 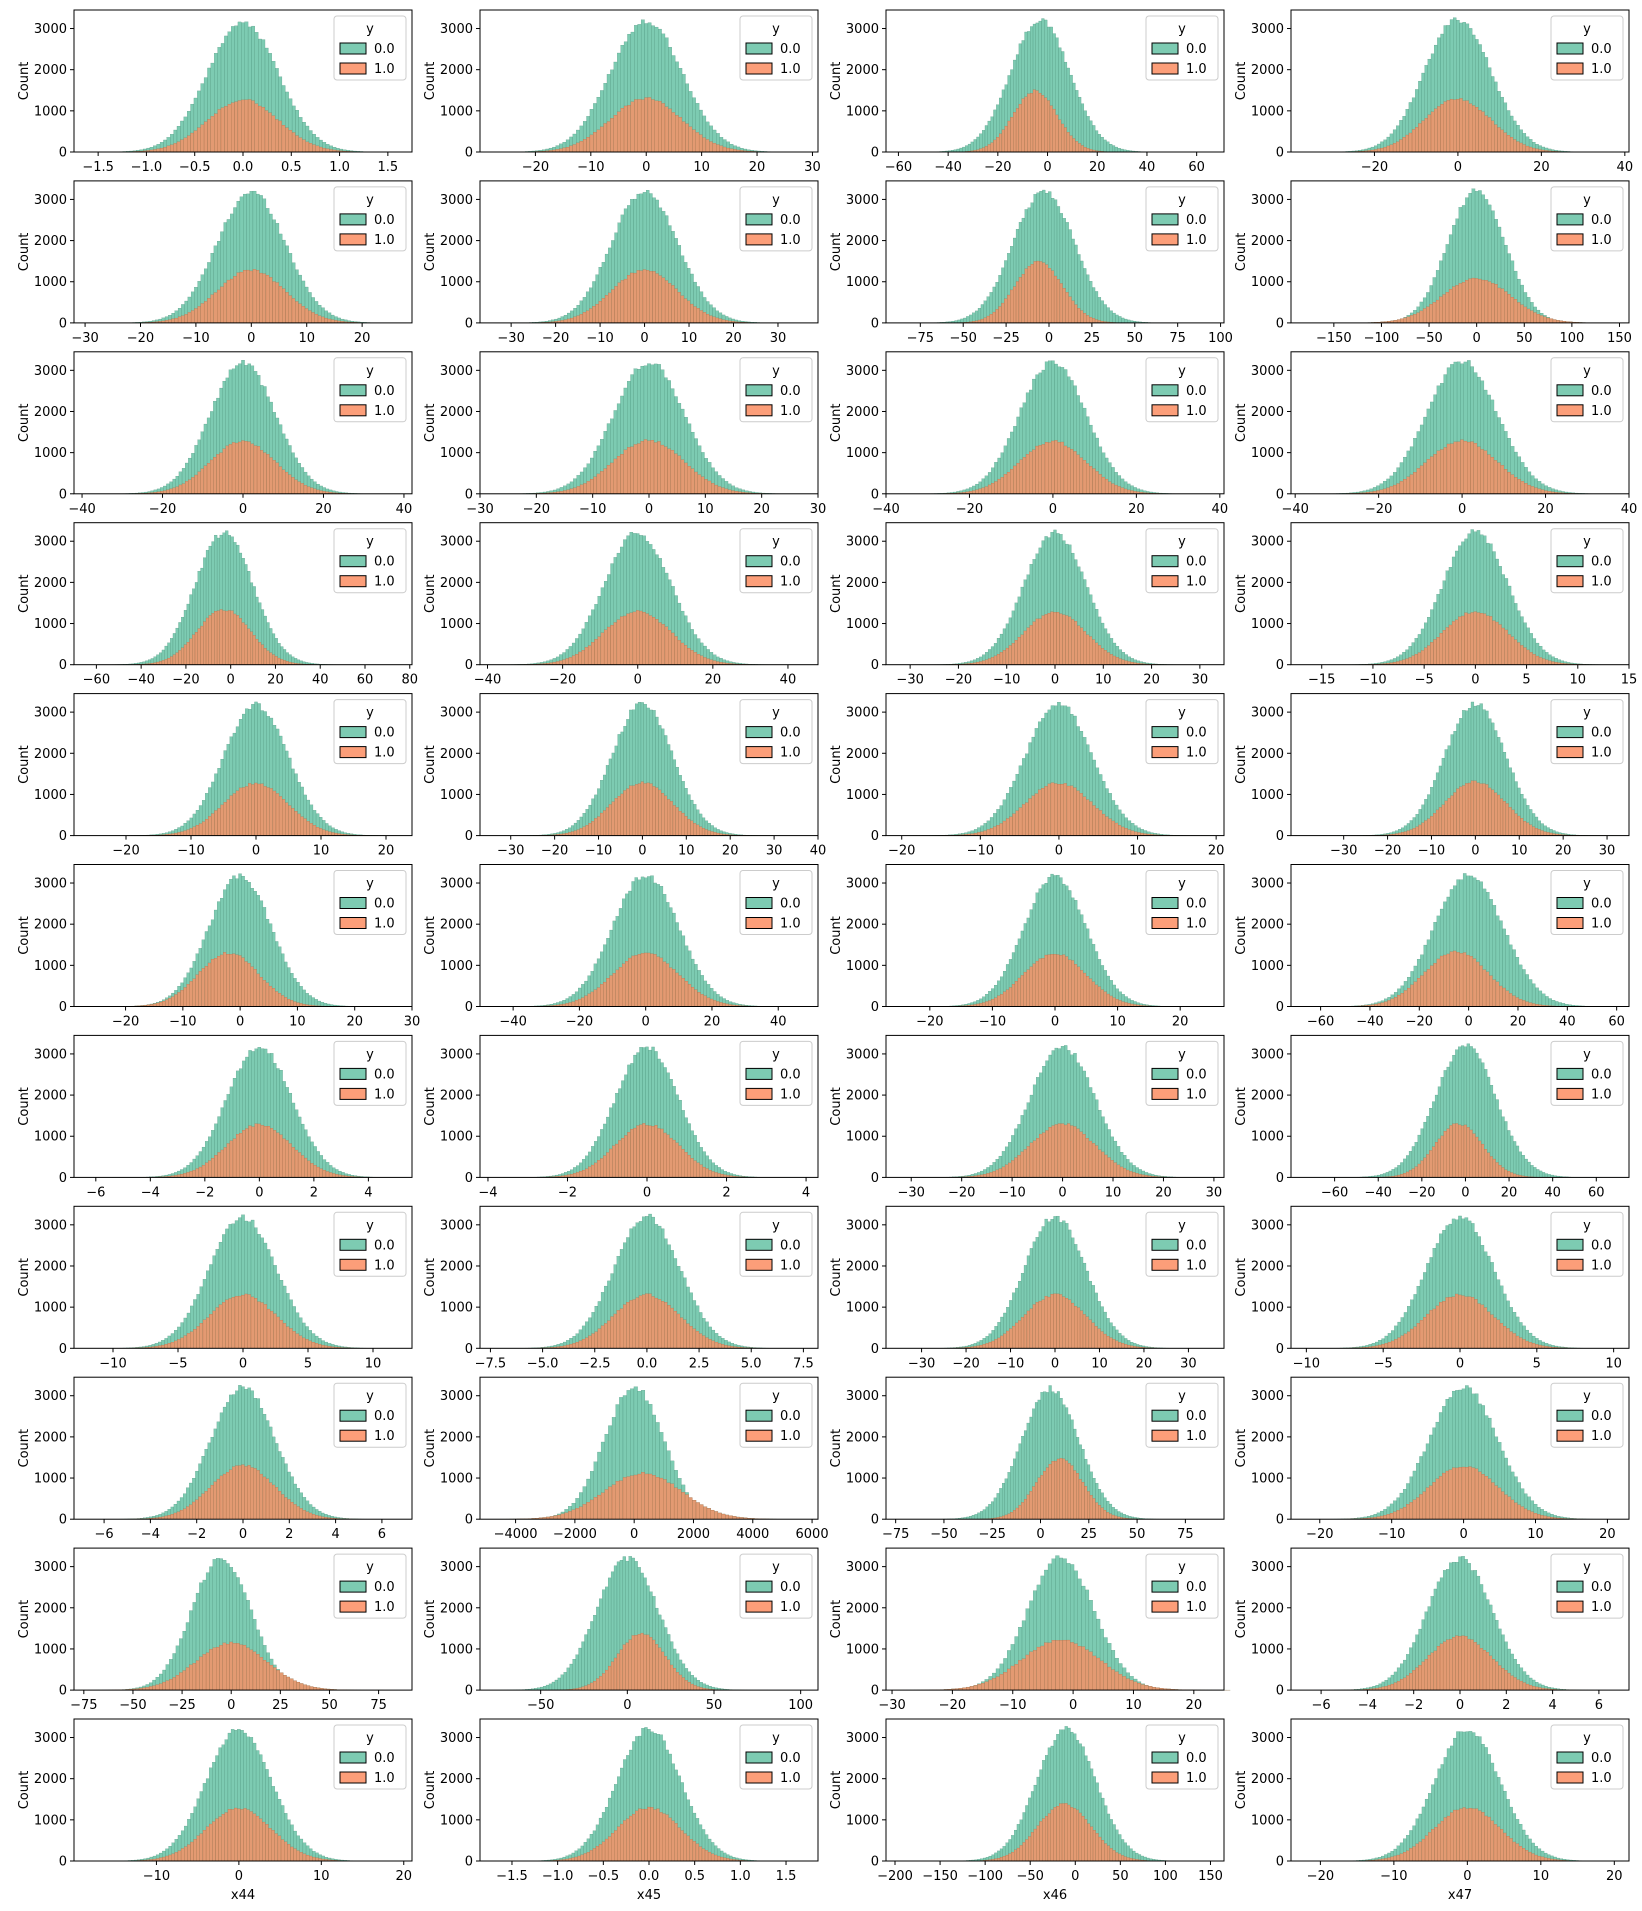 What do you see at coordinates (1196, 167) in the screenshot?
I see `x-tick-label: 60` at bounding box center [1196, 167].